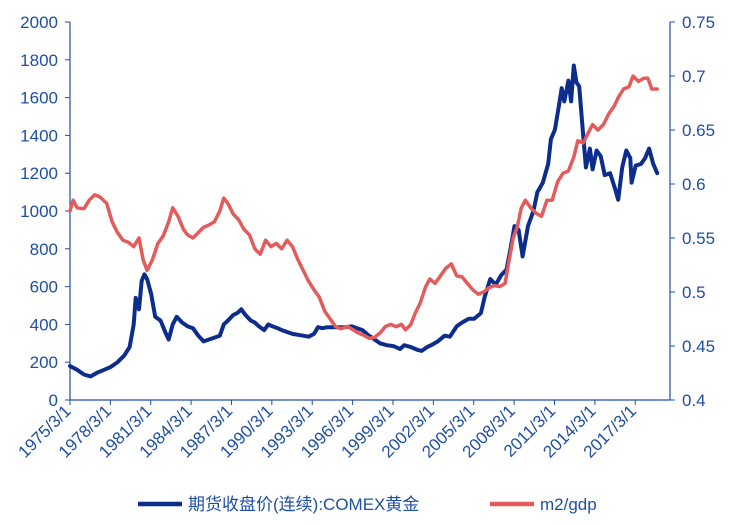 The height and width of the screenshot is (525, 732). Describe the element at coordinates (39, 22) in the screenshot. I see `left-tick-label: 2000` at that location.